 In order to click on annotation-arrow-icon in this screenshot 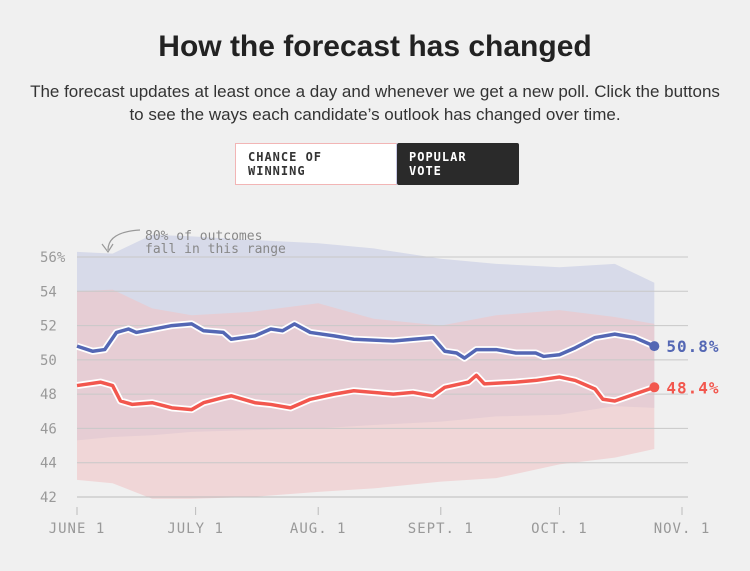, I will do `click(124, 240)`.